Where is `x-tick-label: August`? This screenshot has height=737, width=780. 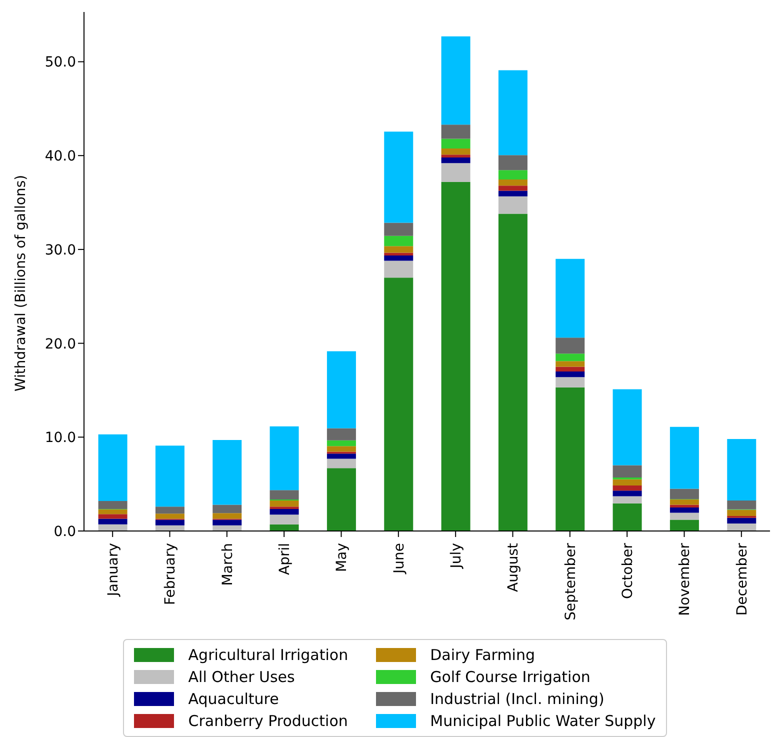
x-tick-label: August is located at coordinates (514, 567).